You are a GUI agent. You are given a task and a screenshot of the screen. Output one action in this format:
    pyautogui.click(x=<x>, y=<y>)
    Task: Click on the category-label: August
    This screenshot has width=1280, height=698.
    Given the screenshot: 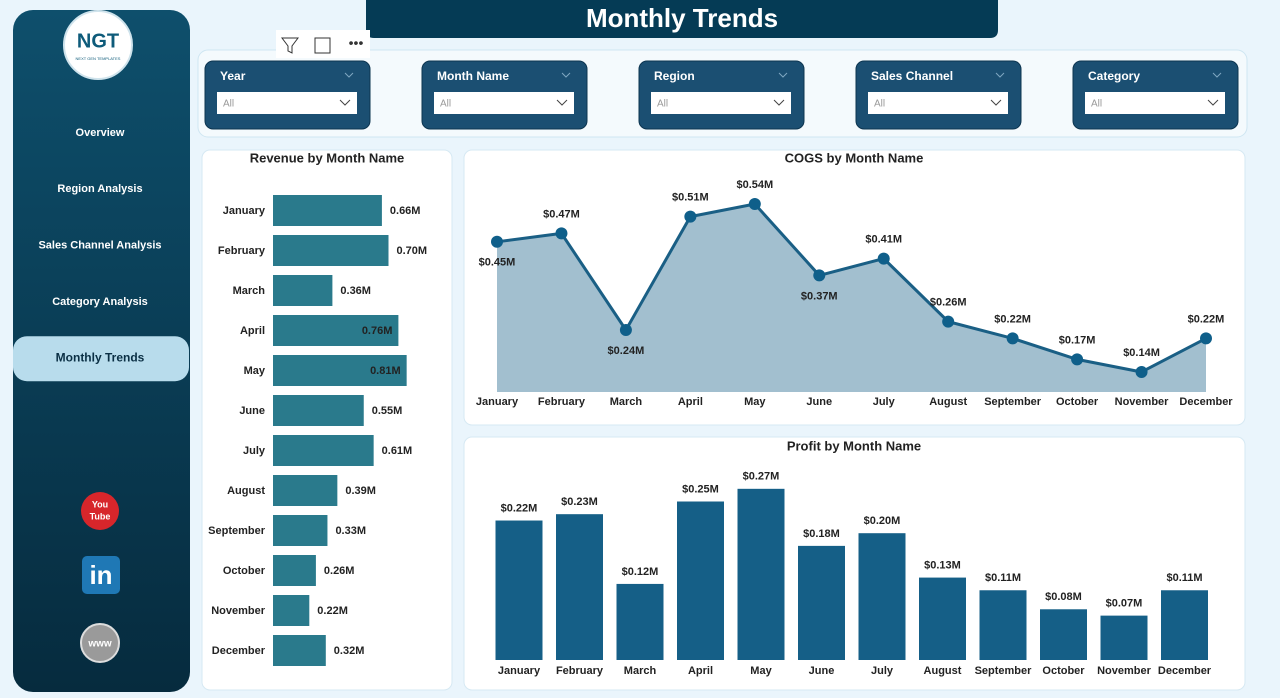 What is the action you would take?
    pyautogui.click(x=246, y=491)
    